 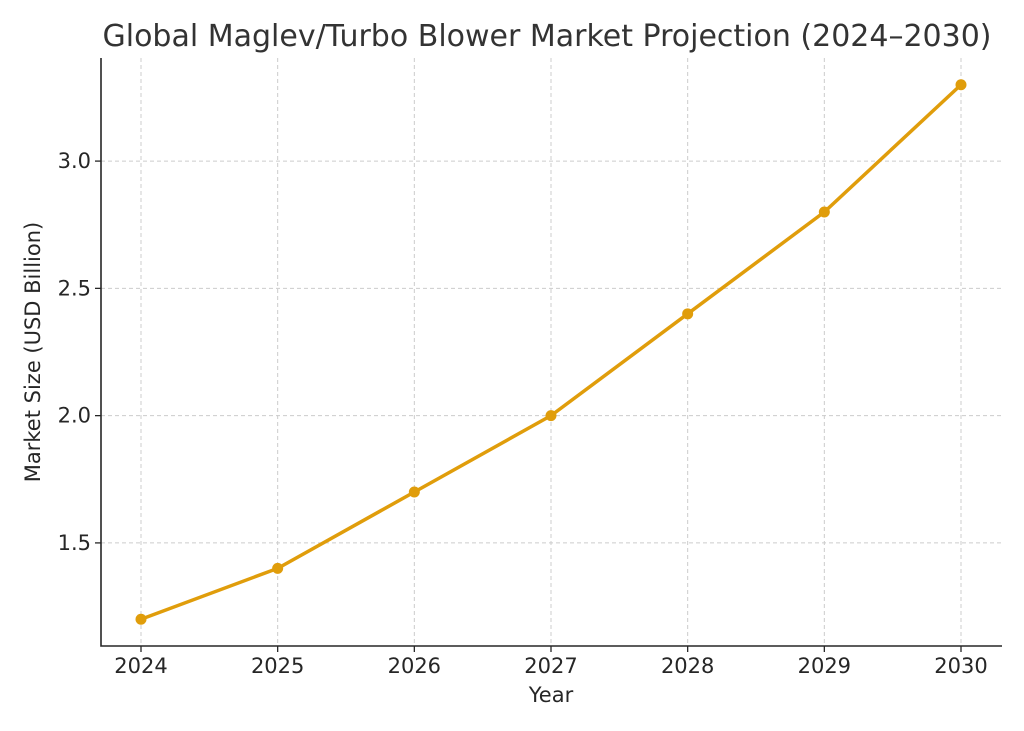 I want to click on x-tick-label: 2030, so click(x=960, y=666).